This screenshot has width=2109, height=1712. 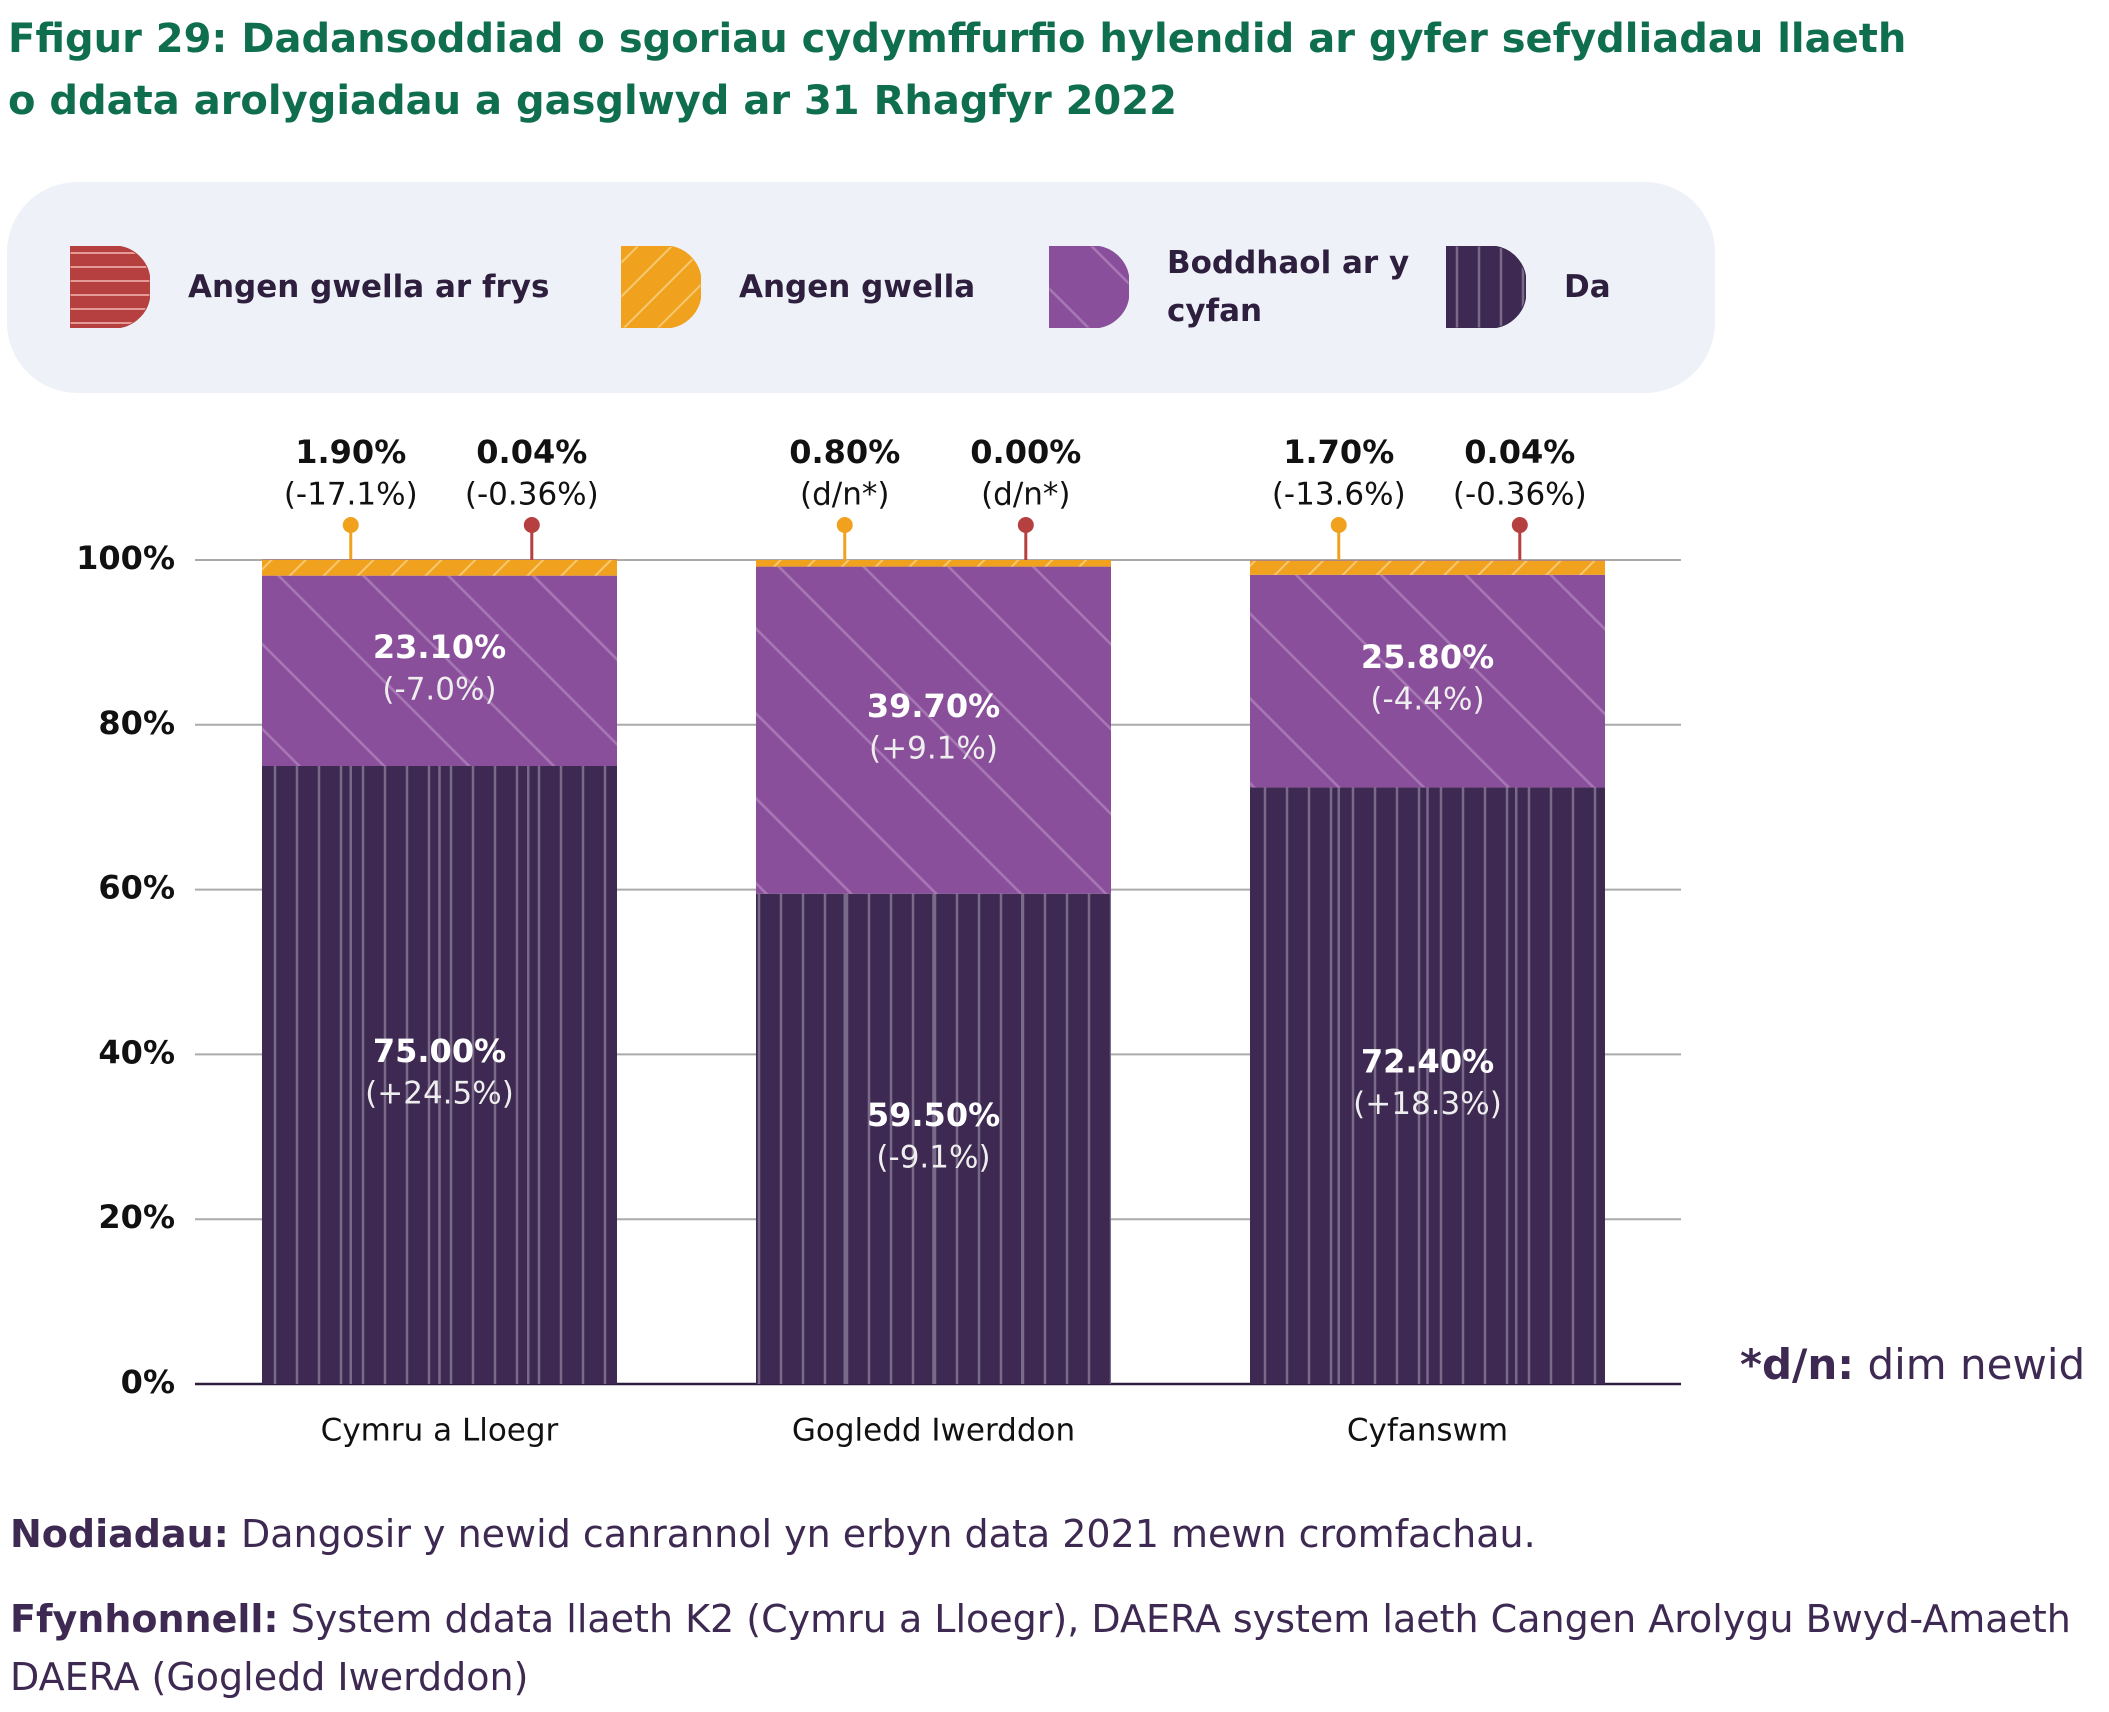 What do you see at coordinates (1427, 657) in the screenshot?
I see `value-label: 25.80%` at bounding box center [1427, 657].